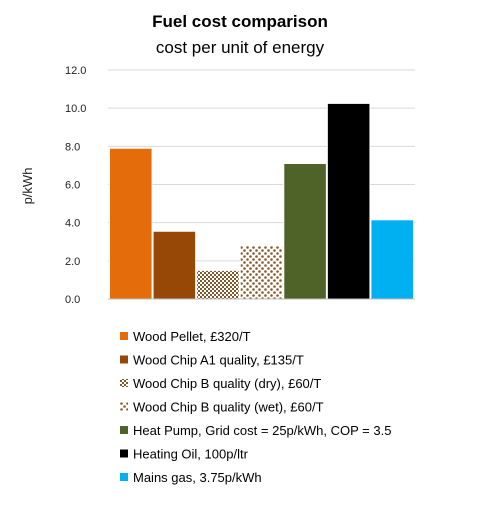 This screenshot has height=520, width=481. I want to click on chart-title: Fuel cost comparison, so click(240, 21).